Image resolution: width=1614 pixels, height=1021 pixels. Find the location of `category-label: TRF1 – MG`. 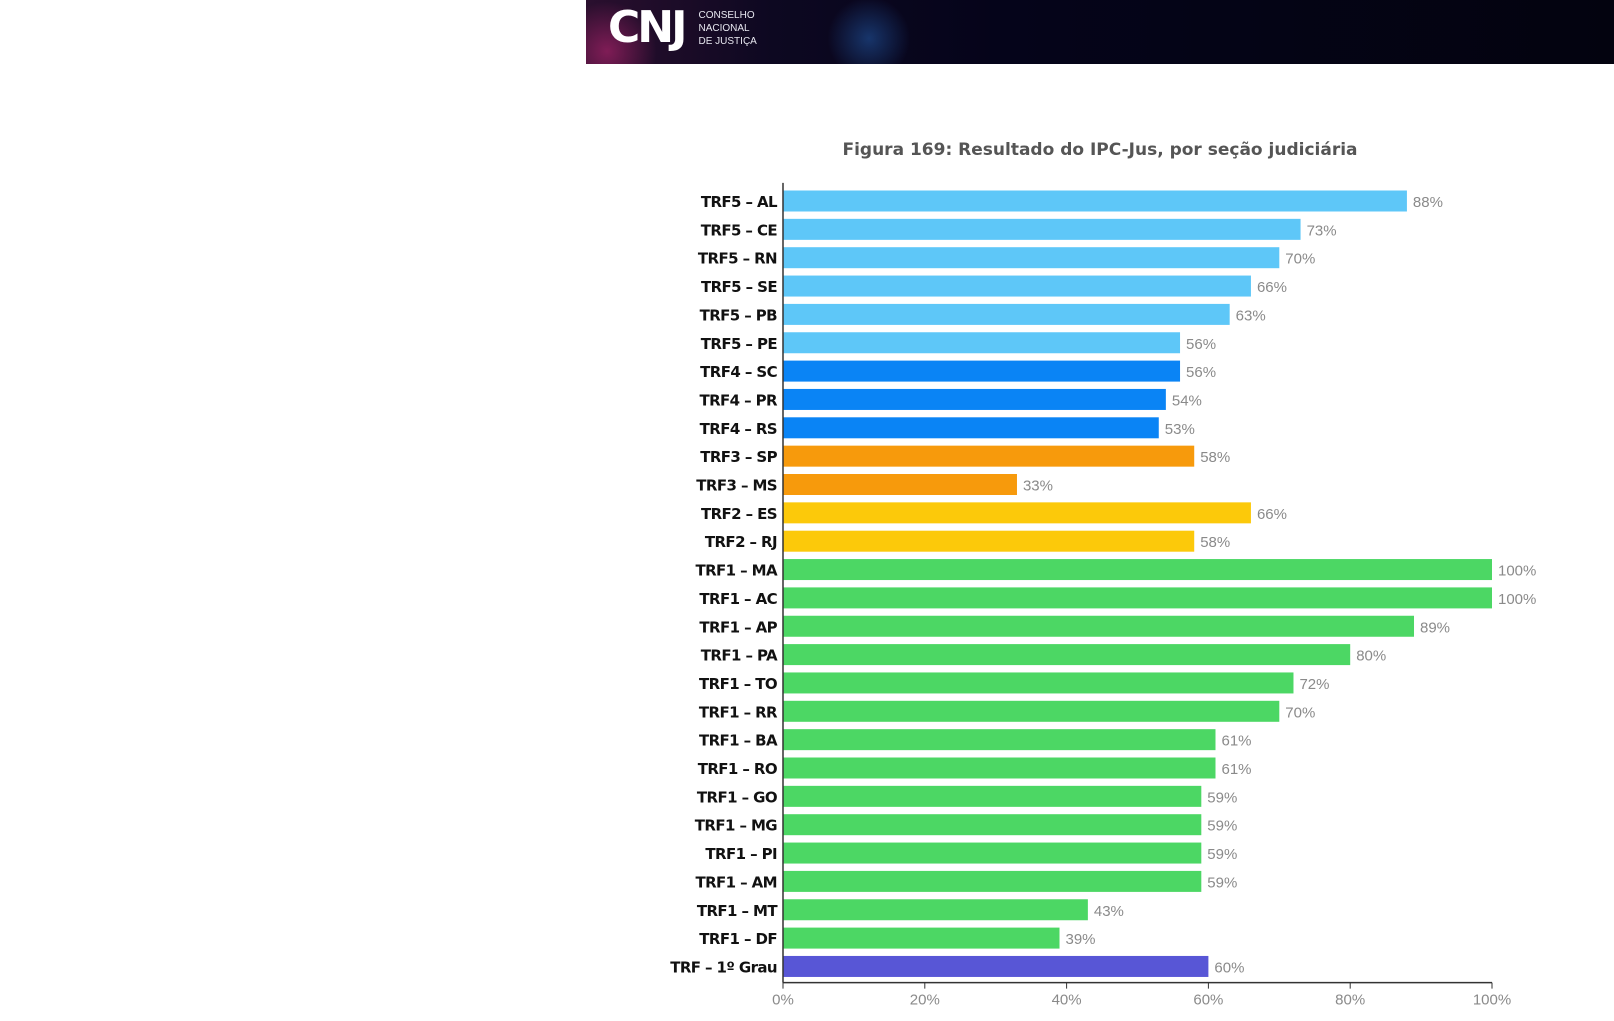

category-label: TRF1 – MG is located at coordinates (736, 826).